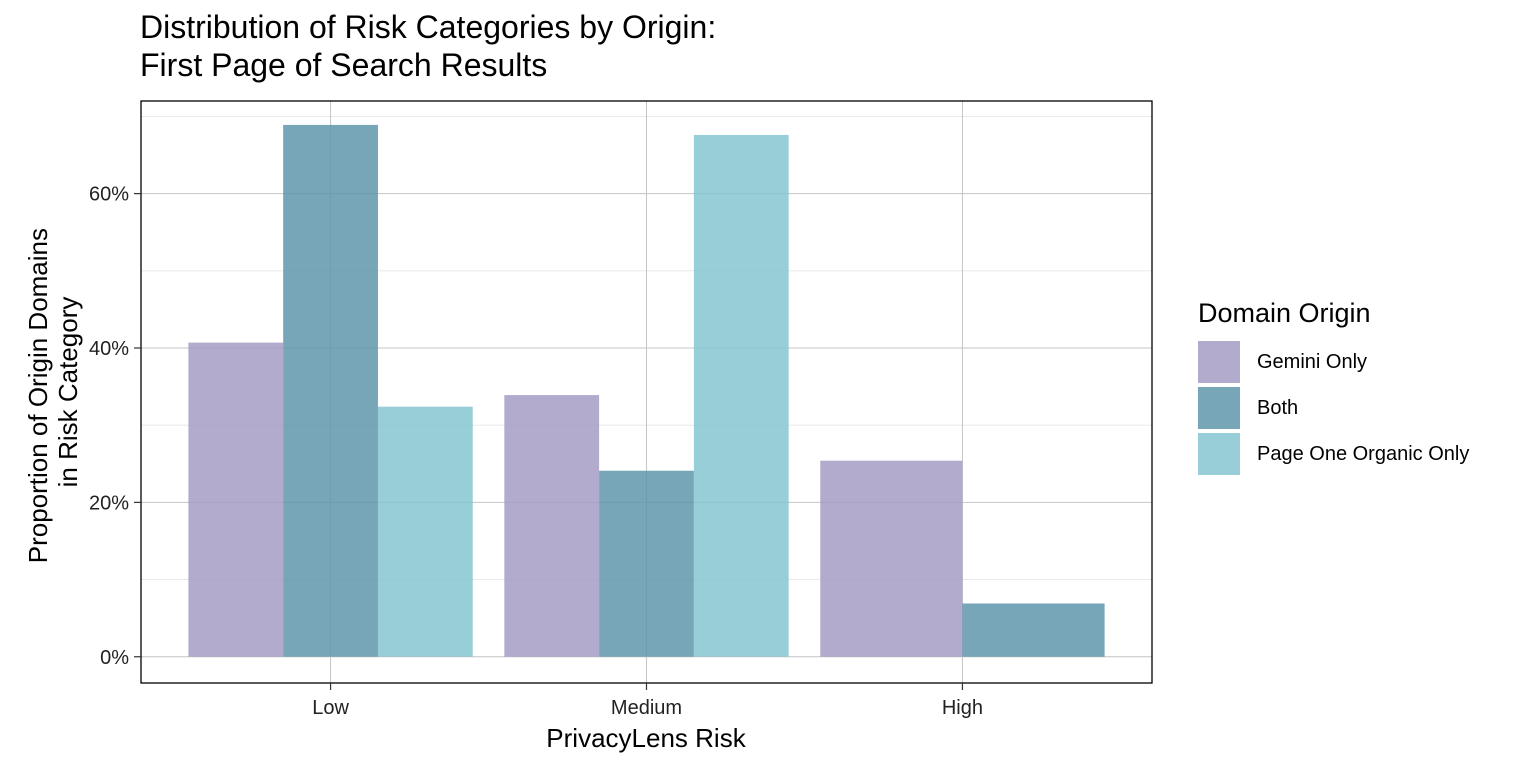  Describe the element at coordinates (646, 738) in the screenshot. I see `x-axis-title: PrivacyLens Risk` at that location.